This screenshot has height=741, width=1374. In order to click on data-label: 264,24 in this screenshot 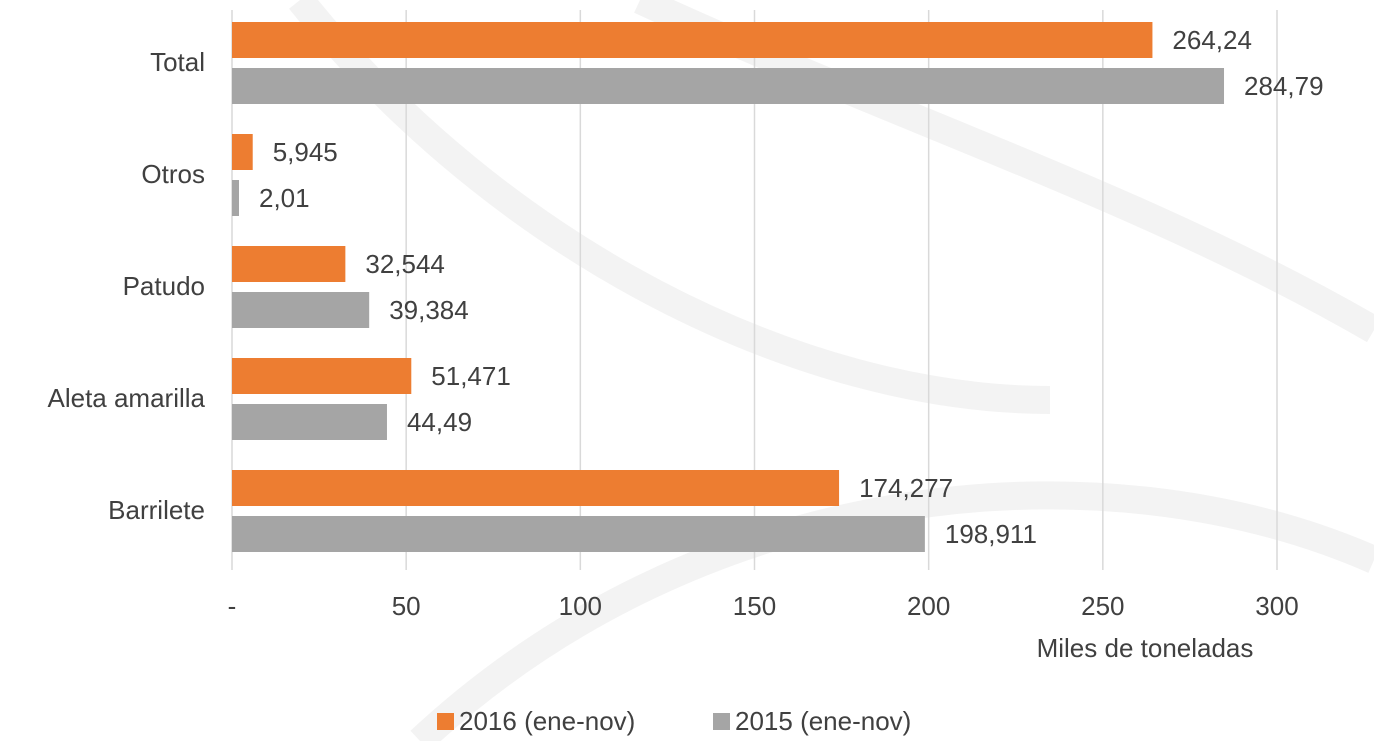, I will do `click(1212, 40)`.